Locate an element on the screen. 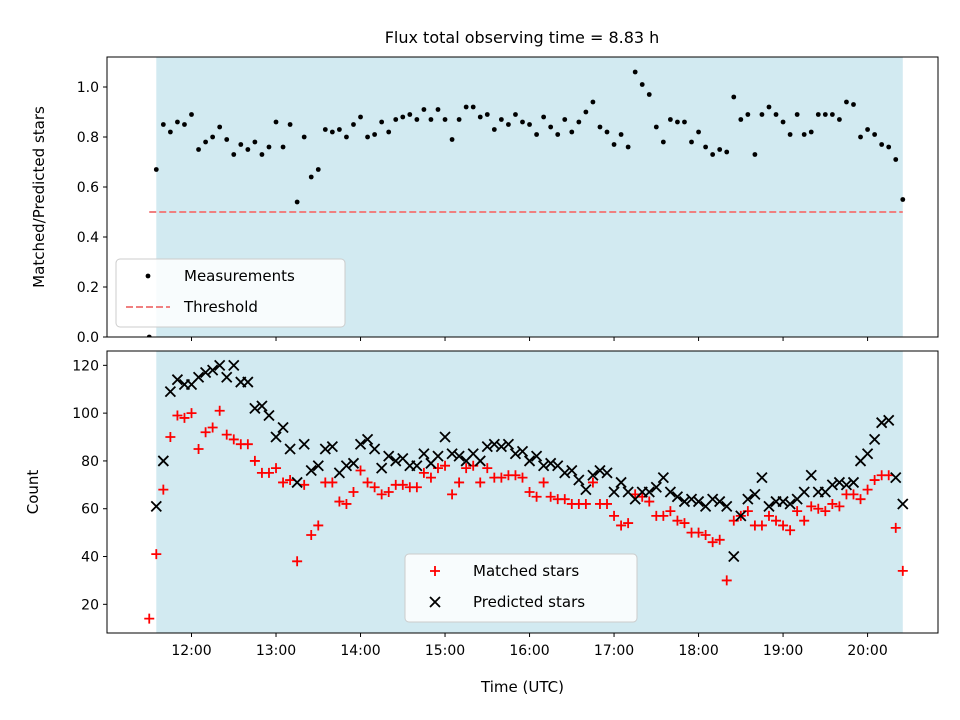 This screenshot has height=720, width=960. y-tick-label: 120 is located at coordinates (85, 366).